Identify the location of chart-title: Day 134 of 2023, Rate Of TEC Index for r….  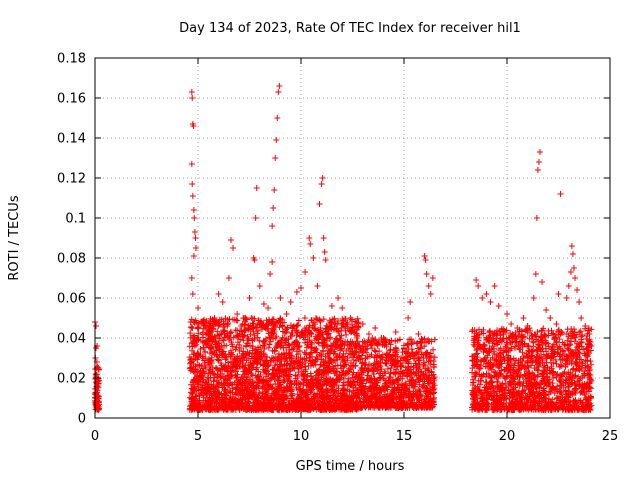
(350, 28).